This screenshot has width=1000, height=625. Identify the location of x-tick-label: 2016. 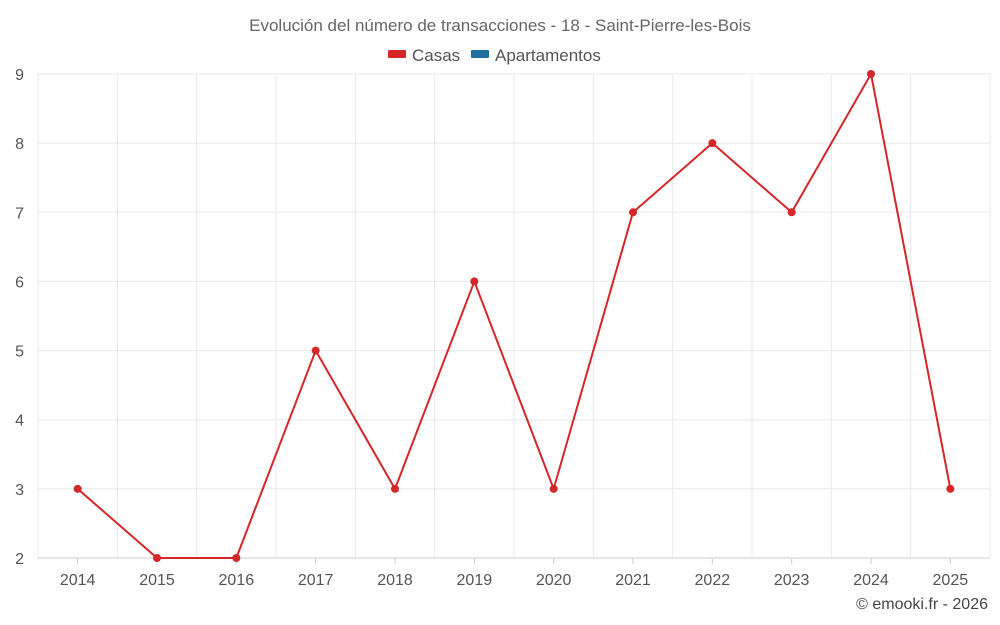
(237, 580).